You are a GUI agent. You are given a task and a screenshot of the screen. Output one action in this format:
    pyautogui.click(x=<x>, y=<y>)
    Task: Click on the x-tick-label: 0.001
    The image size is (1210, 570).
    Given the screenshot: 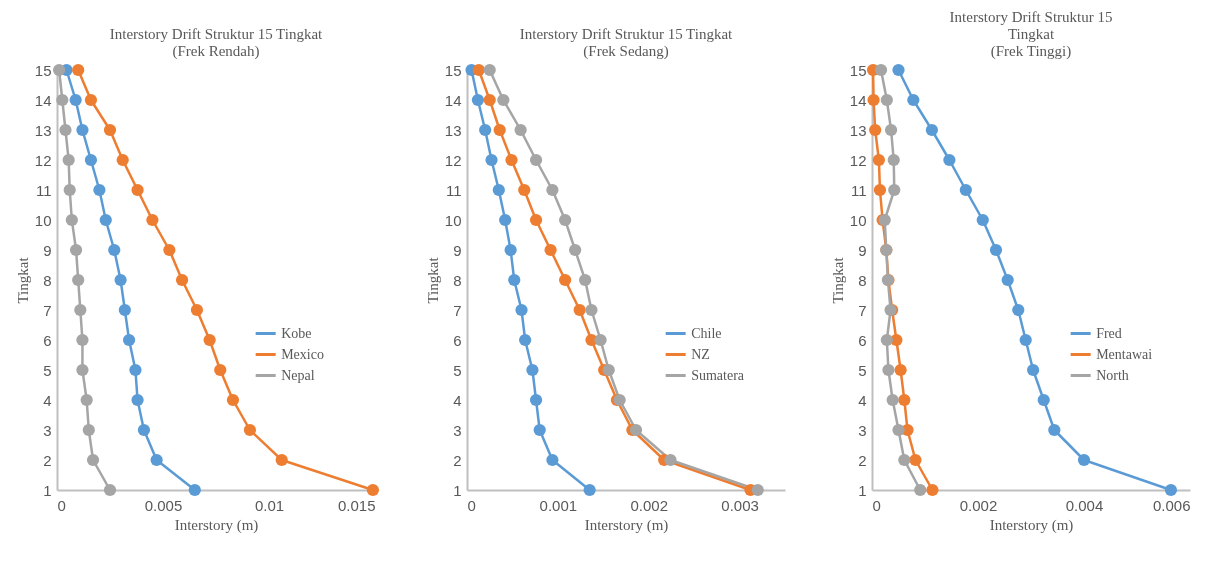 What is the action you would take?
    pyautogui.click(x=558, y=505)
    